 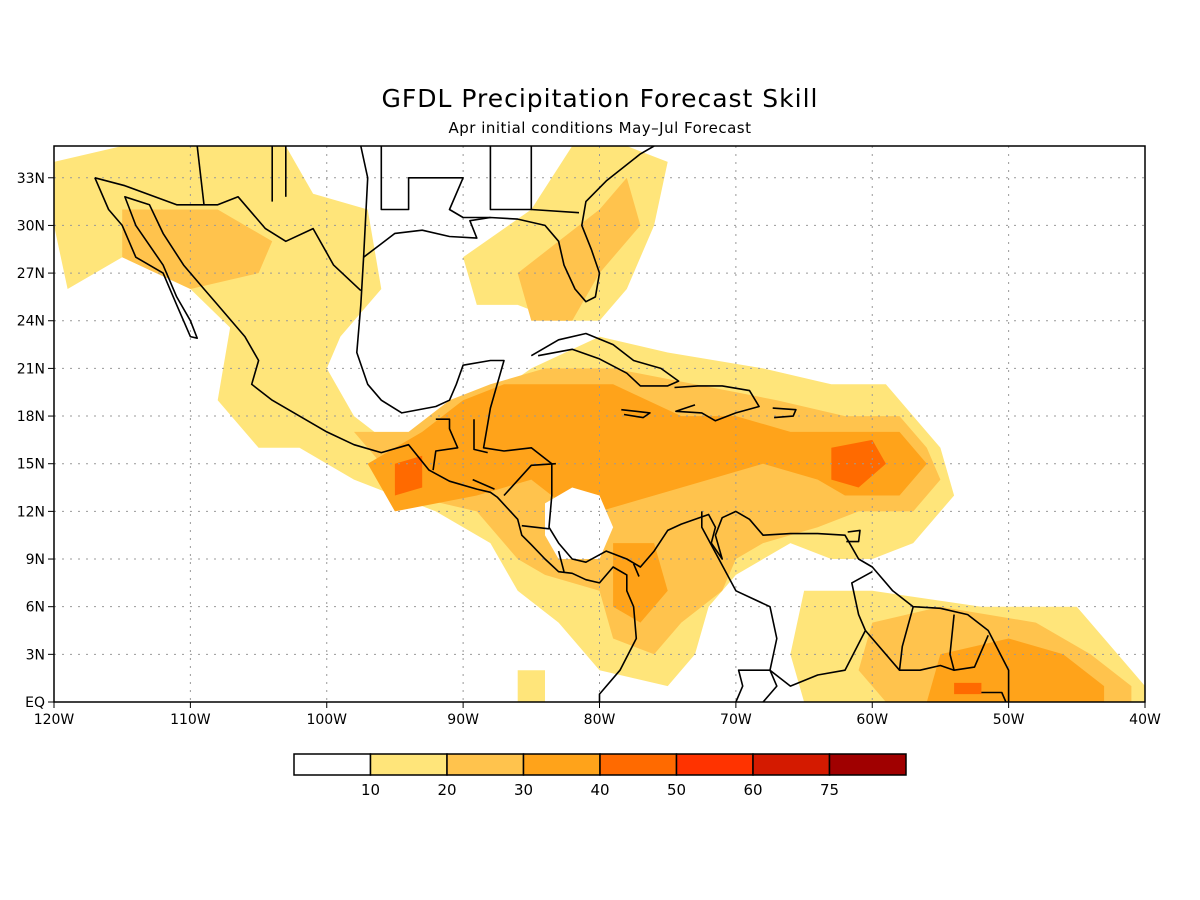 I want to click on y-tick-label: 24N, so click(x=31, y=322).